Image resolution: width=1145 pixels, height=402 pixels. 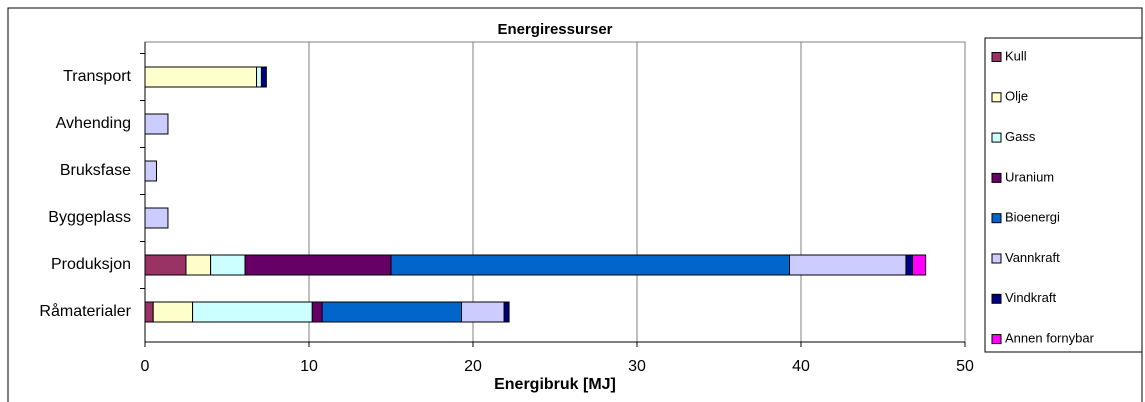 What do you see at coordinates (554, 29) in the screenshot?
I see `chart-title: Energiressurser` at bounding box center [554, 29].